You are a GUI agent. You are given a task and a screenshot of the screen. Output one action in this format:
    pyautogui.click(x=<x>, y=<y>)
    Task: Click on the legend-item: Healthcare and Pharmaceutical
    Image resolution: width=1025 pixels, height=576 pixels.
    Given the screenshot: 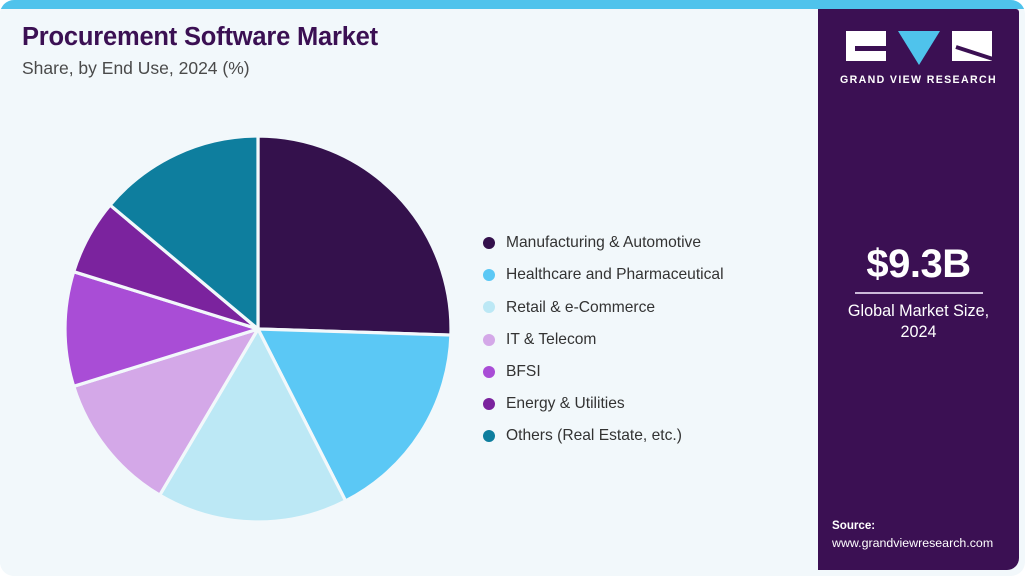 What is the action you would take?
    pyautogui.click(x=643, y=275)
    